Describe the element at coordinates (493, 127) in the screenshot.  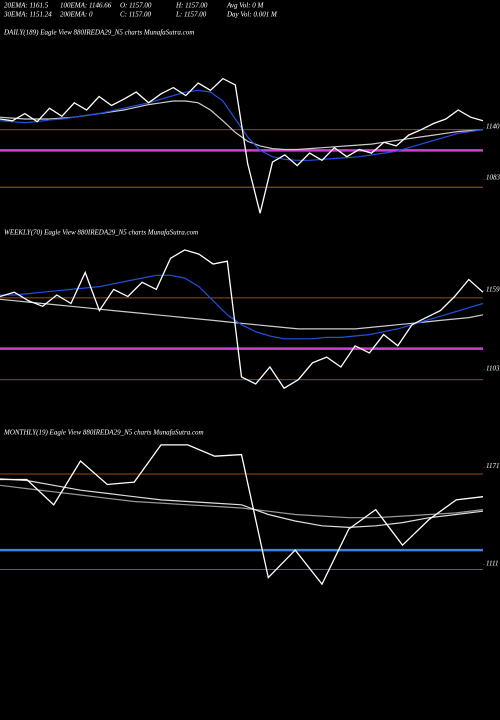
I see `y-tick-label: 1140` at that location.